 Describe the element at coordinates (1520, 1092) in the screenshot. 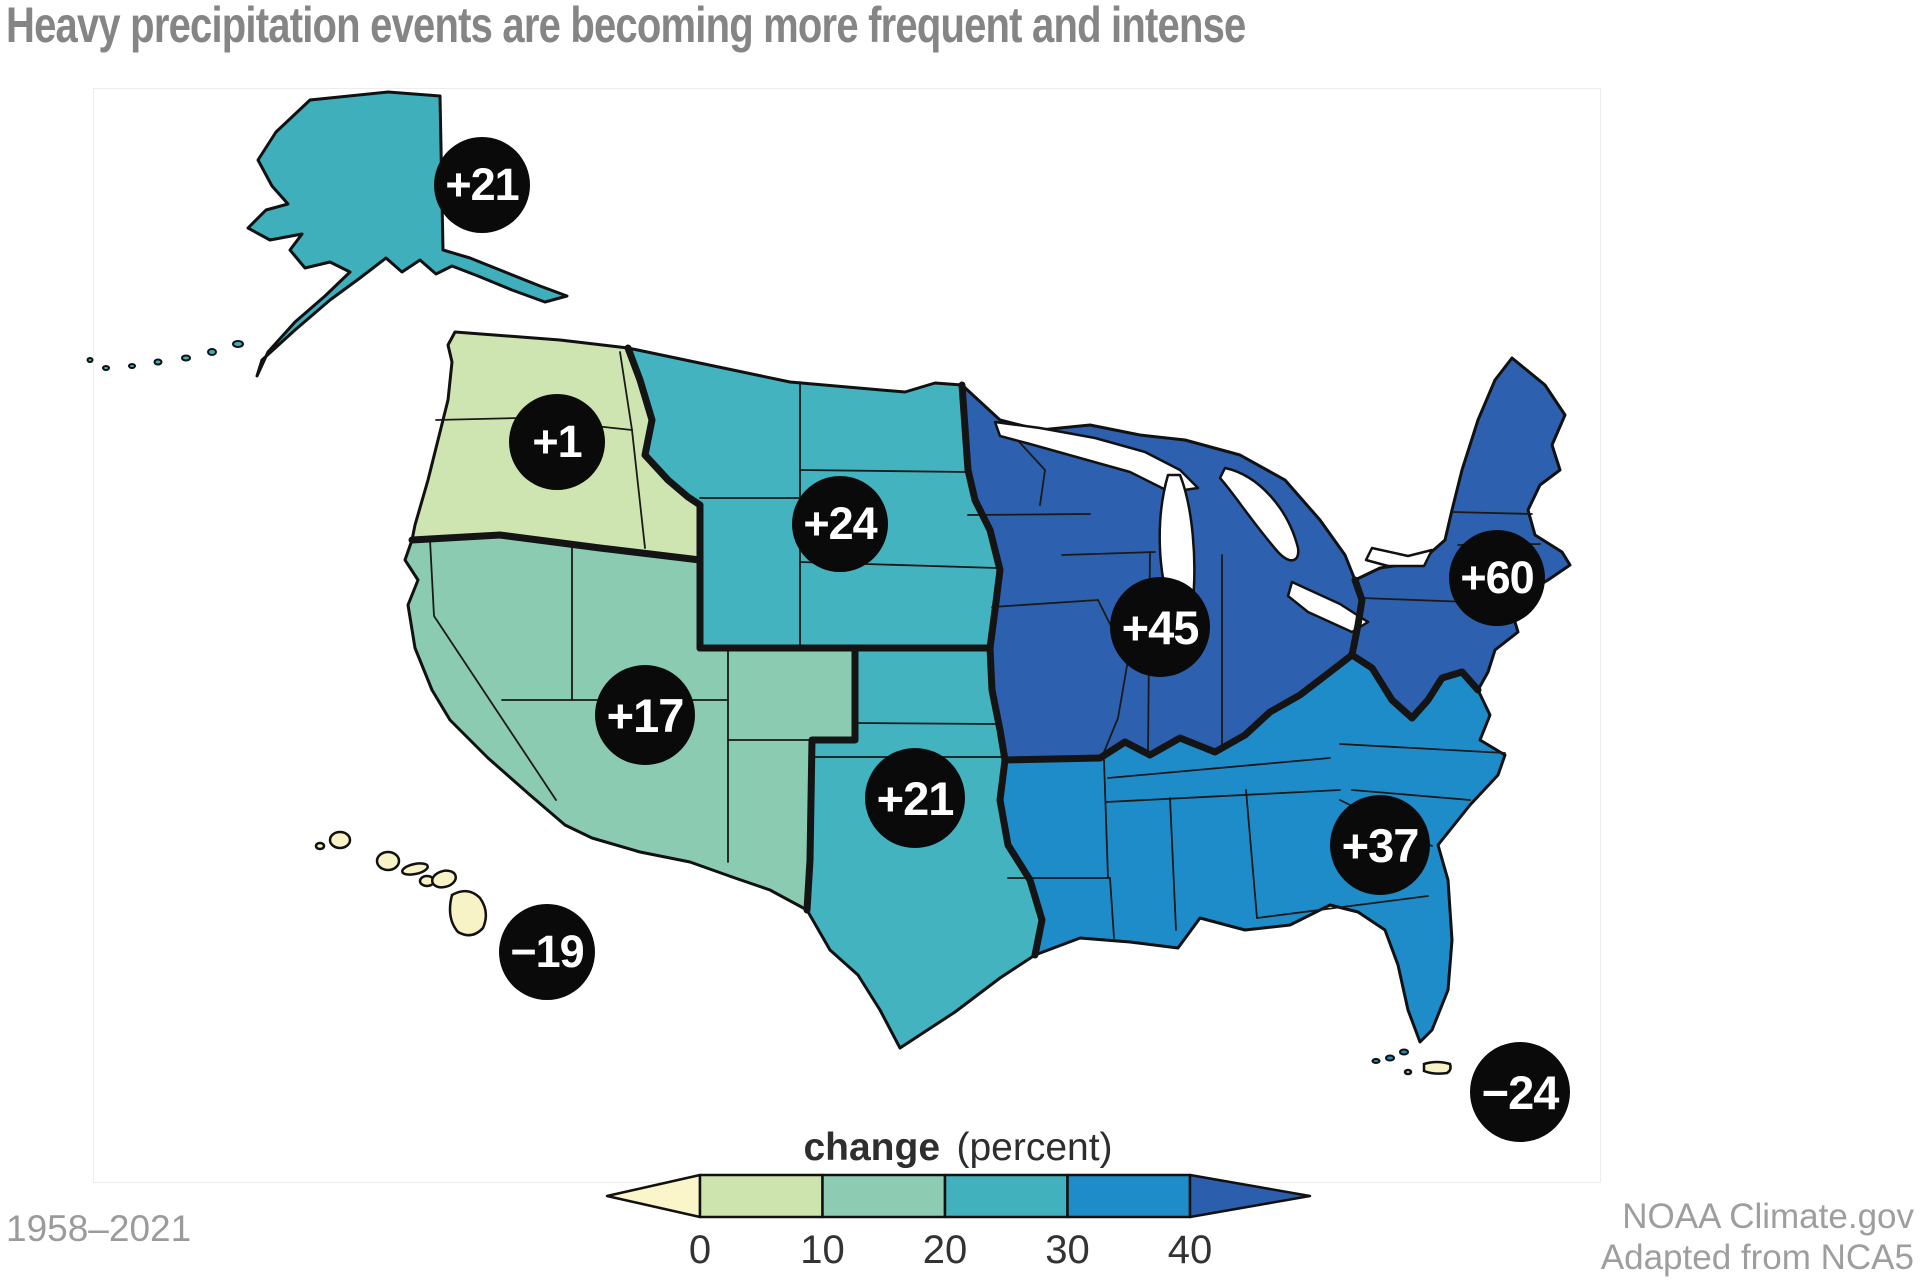

I see `badge-us-caribbean: −24` at that location.